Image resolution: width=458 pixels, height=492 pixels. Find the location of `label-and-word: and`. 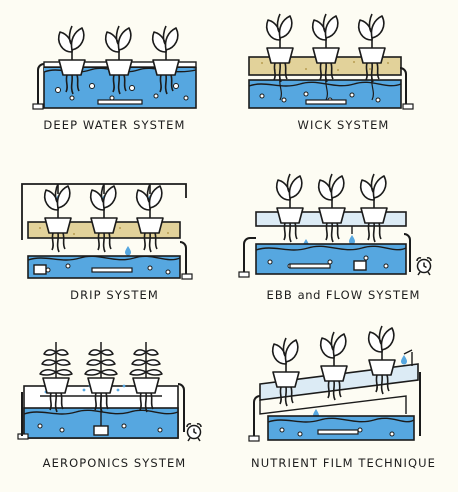

label-and-word: and is located at coordinates (309, 295).